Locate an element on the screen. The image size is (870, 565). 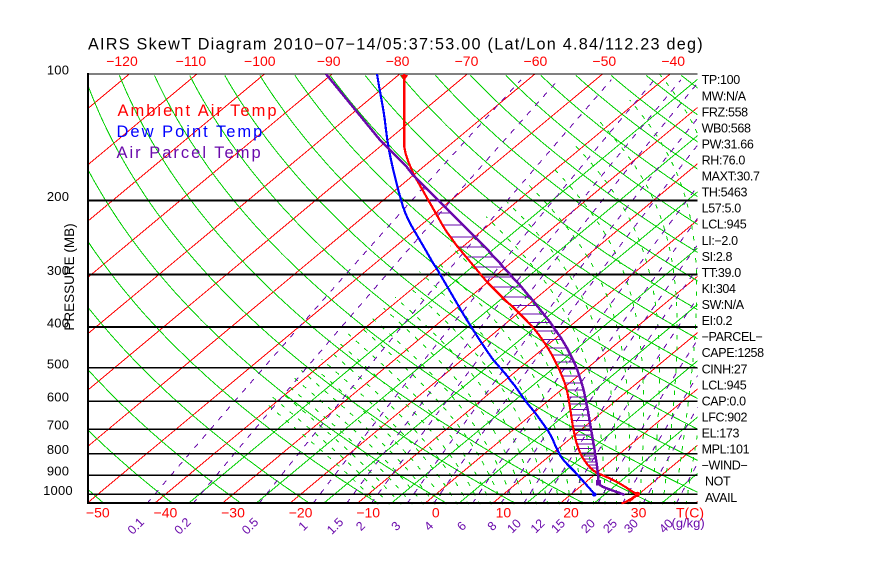
svg-text: 300 is located at coordinates (58, 270).